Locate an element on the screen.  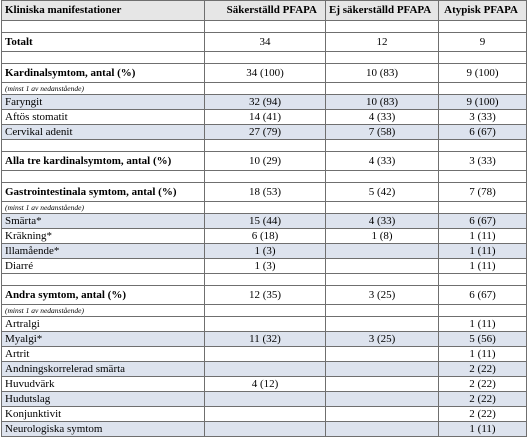
value-unconfirmed: 4 (33) is located at coordinates (382, 221).